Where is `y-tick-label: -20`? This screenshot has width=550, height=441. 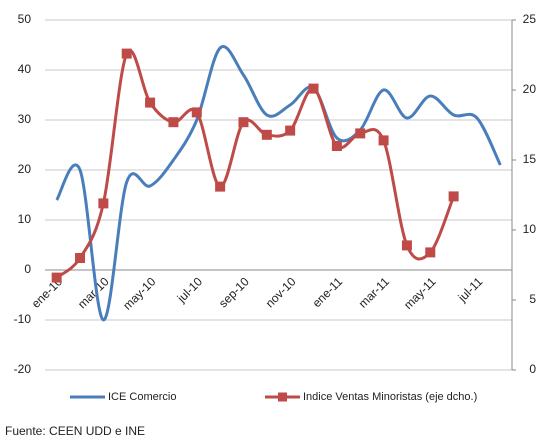
y-tick-label: -20 is located at coordinates (23, 369).